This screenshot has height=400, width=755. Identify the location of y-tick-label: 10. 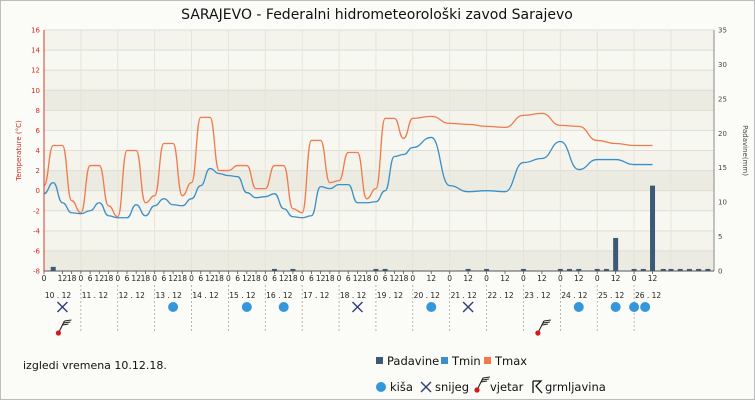
(35, 91).